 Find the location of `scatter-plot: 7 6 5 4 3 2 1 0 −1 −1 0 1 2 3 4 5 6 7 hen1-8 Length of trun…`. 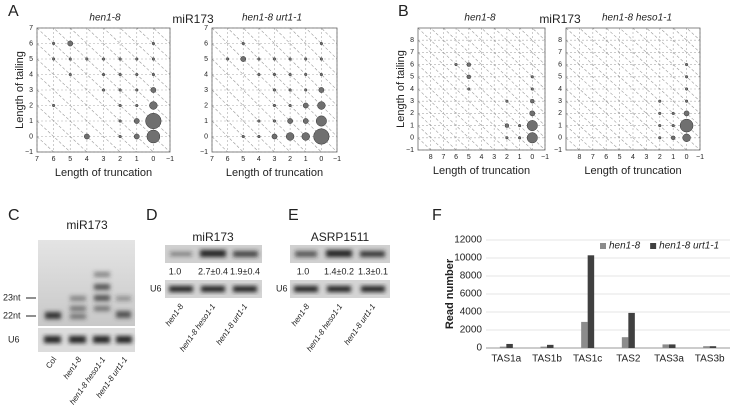

scatter-plot: 7 6 5 4 3 2 1 0 −1 −1 0 1 2 3 4 5 6 7 hen1-8 Length of trun… is located at coordinates (94, 96).